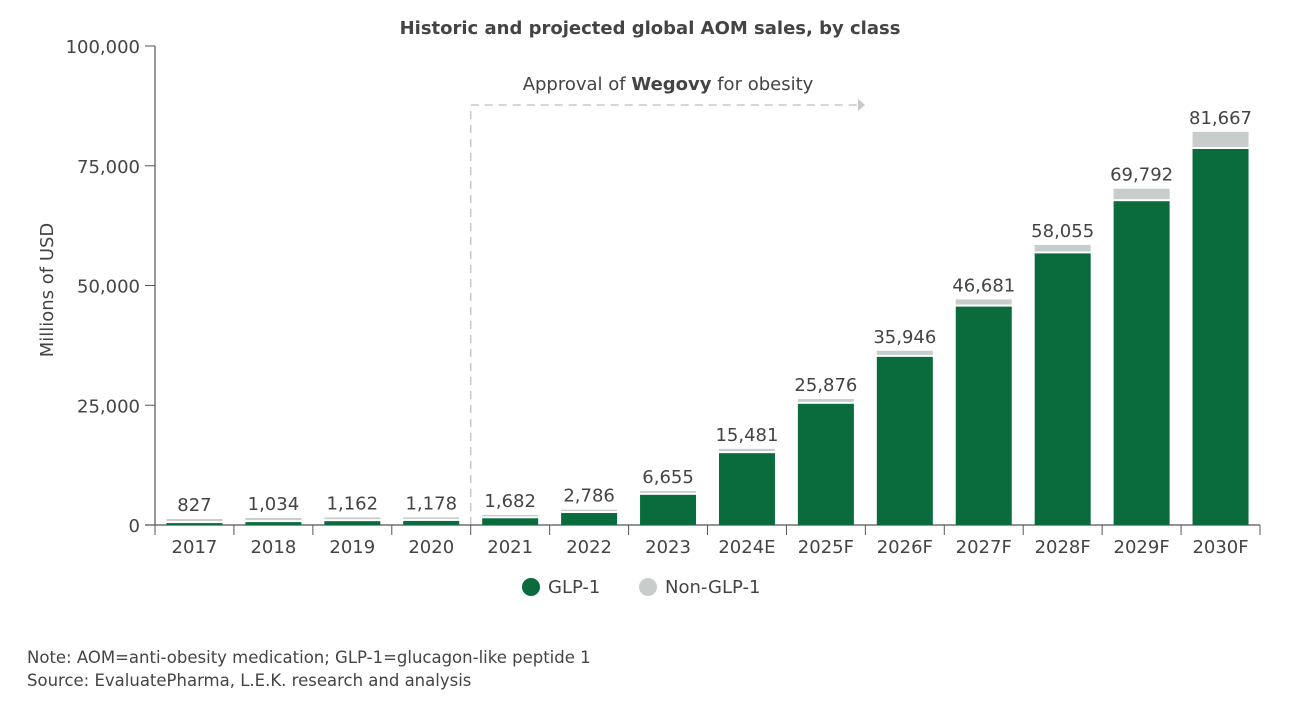 This screenshot has width=1300, height=728. I want to click on y-tick-label: 75,000, so click(108, 167).